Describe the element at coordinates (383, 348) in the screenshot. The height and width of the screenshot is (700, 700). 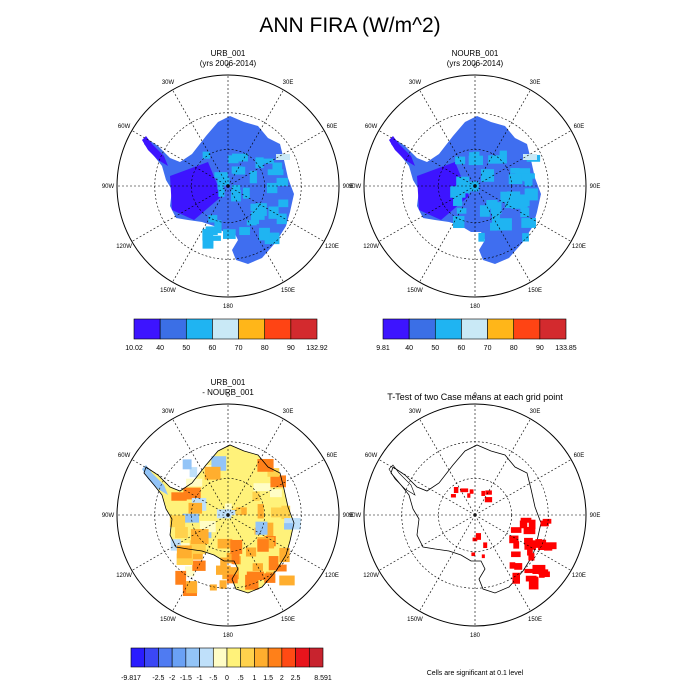
I see `colorbar-label: 9.81` at that location.